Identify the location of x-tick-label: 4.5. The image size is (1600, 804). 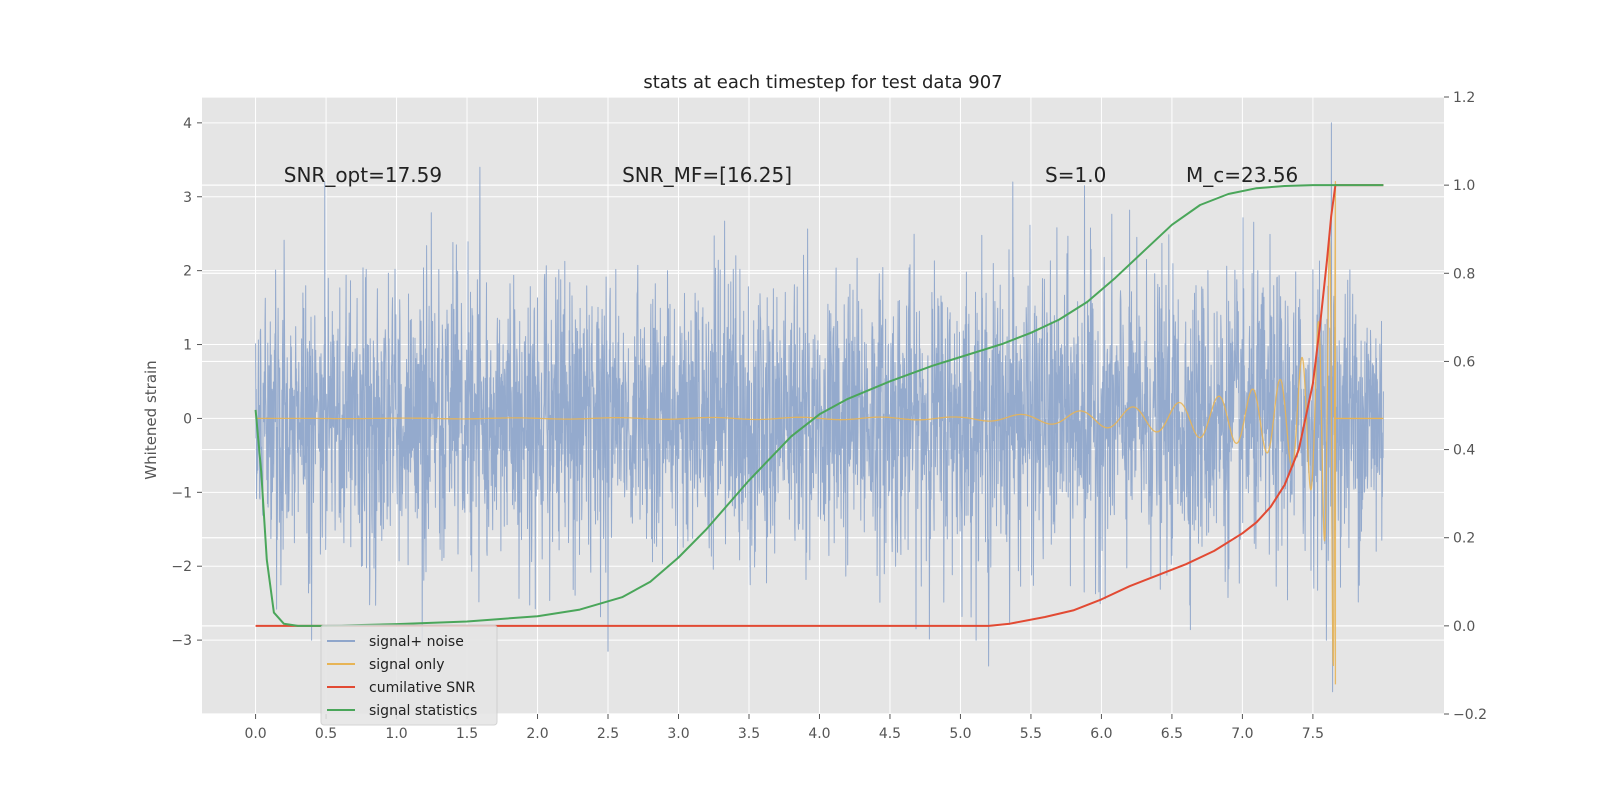
(890, 734).